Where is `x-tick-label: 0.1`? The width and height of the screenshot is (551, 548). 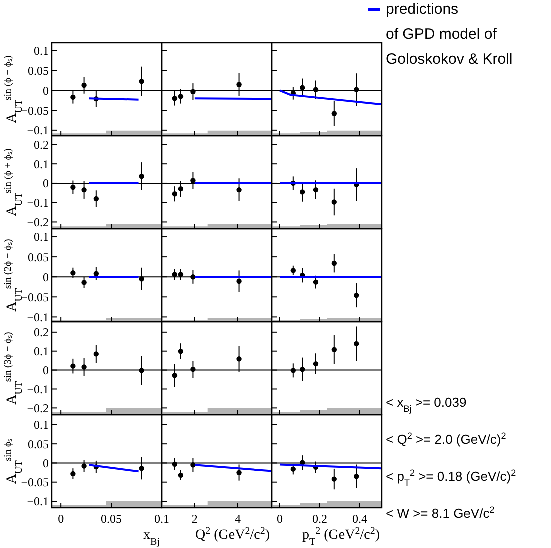 x-tick-label: 0.1 is located at coordinates (162, 519).